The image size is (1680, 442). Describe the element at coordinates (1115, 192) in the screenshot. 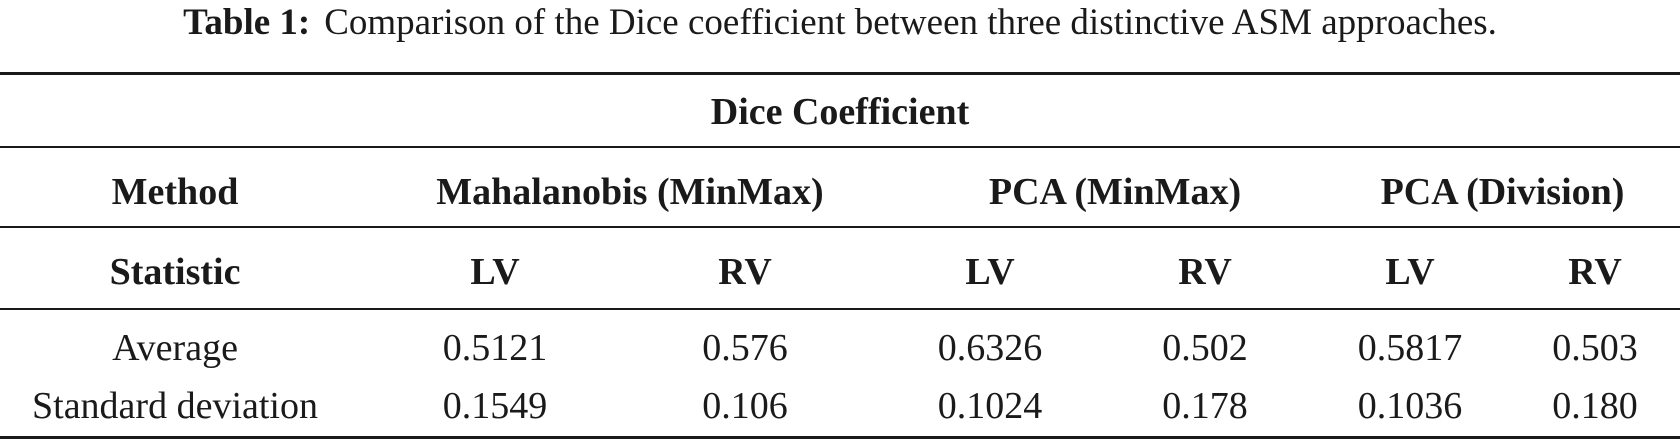

I see `method-pca-minmax: PCA (MinMax)` at that location.